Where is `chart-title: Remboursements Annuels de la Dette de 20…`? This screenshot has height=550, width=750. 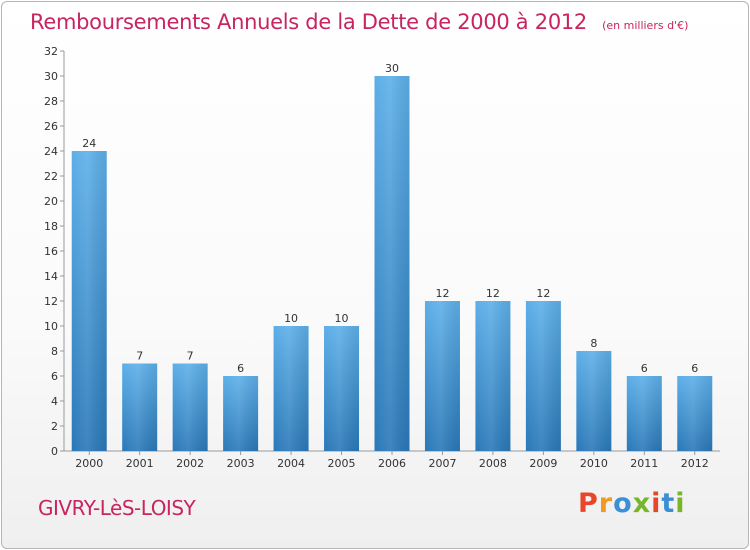 chart-title: Remboursements Annuels de la Dette de 20… is located at coordinates (308, 22).